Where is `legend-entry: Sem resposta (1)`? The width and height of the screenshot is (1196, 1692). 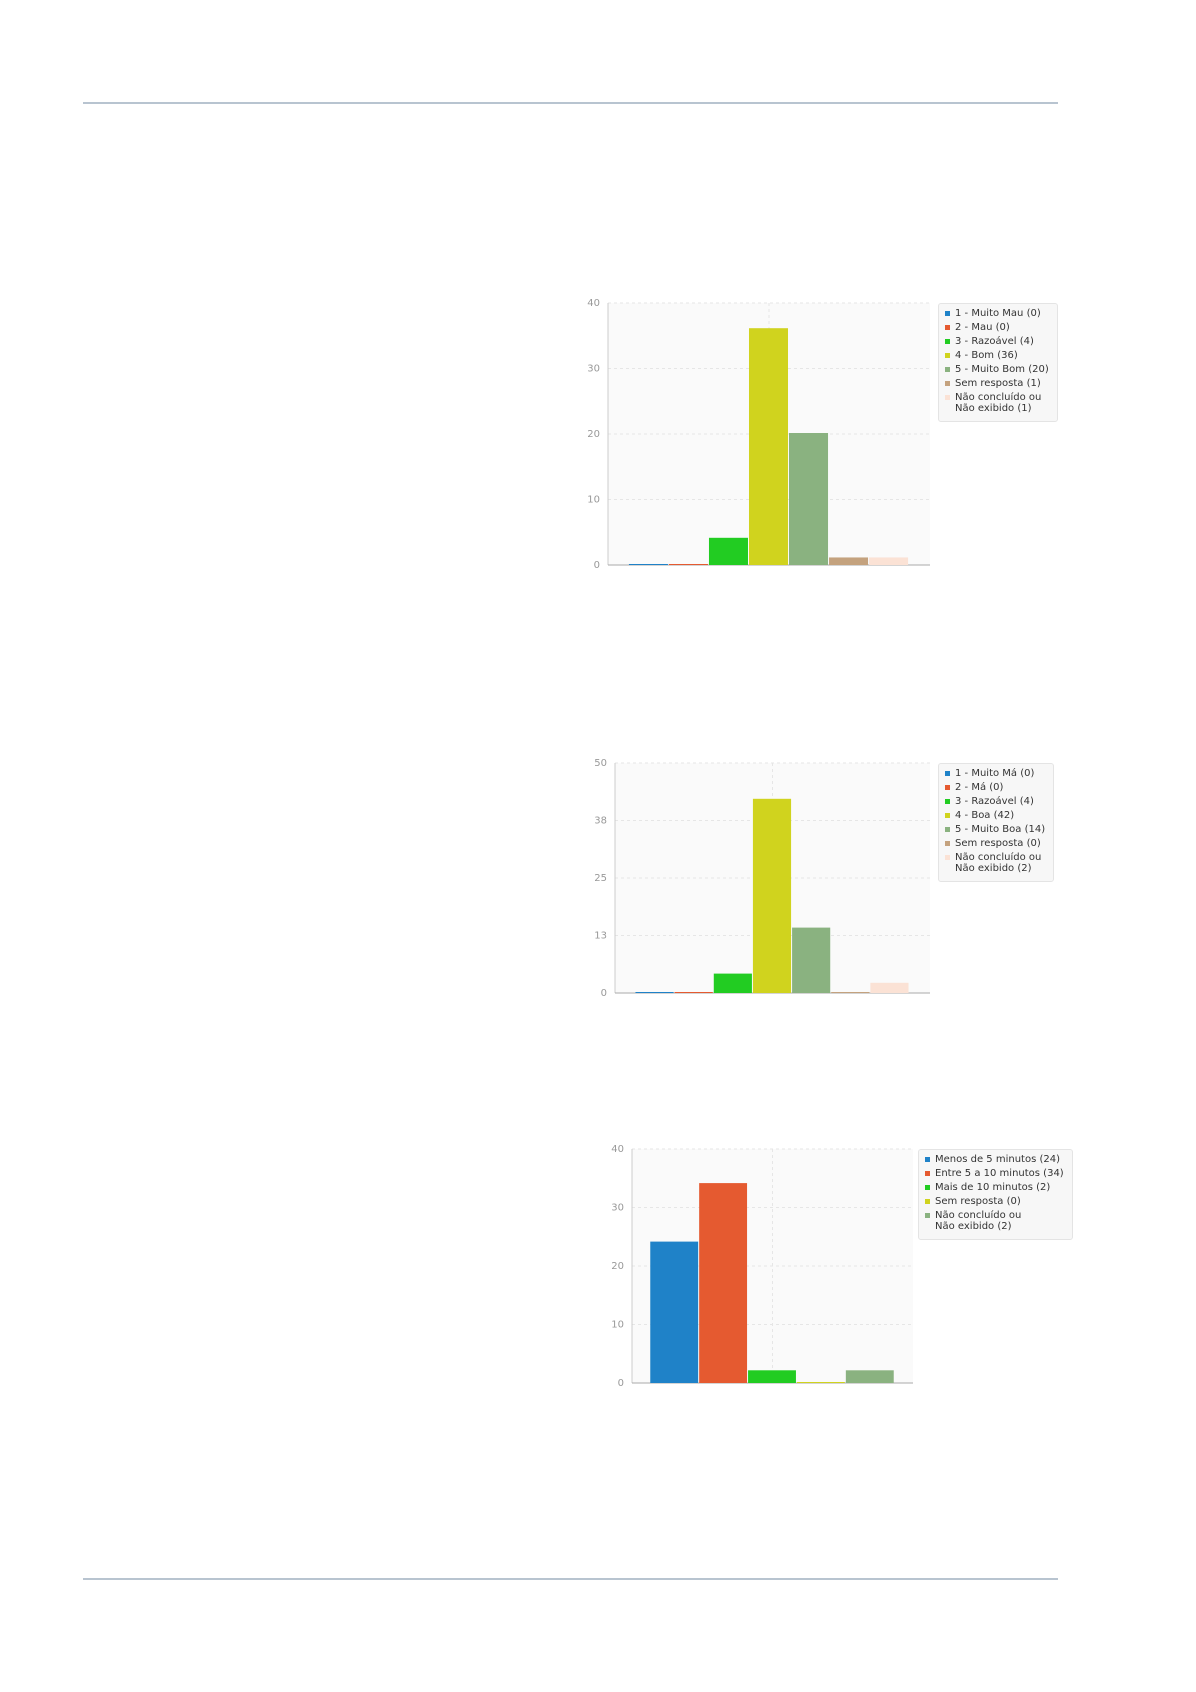
legend-entry: Sem resposta (1) is located at coordinates (997, 383).